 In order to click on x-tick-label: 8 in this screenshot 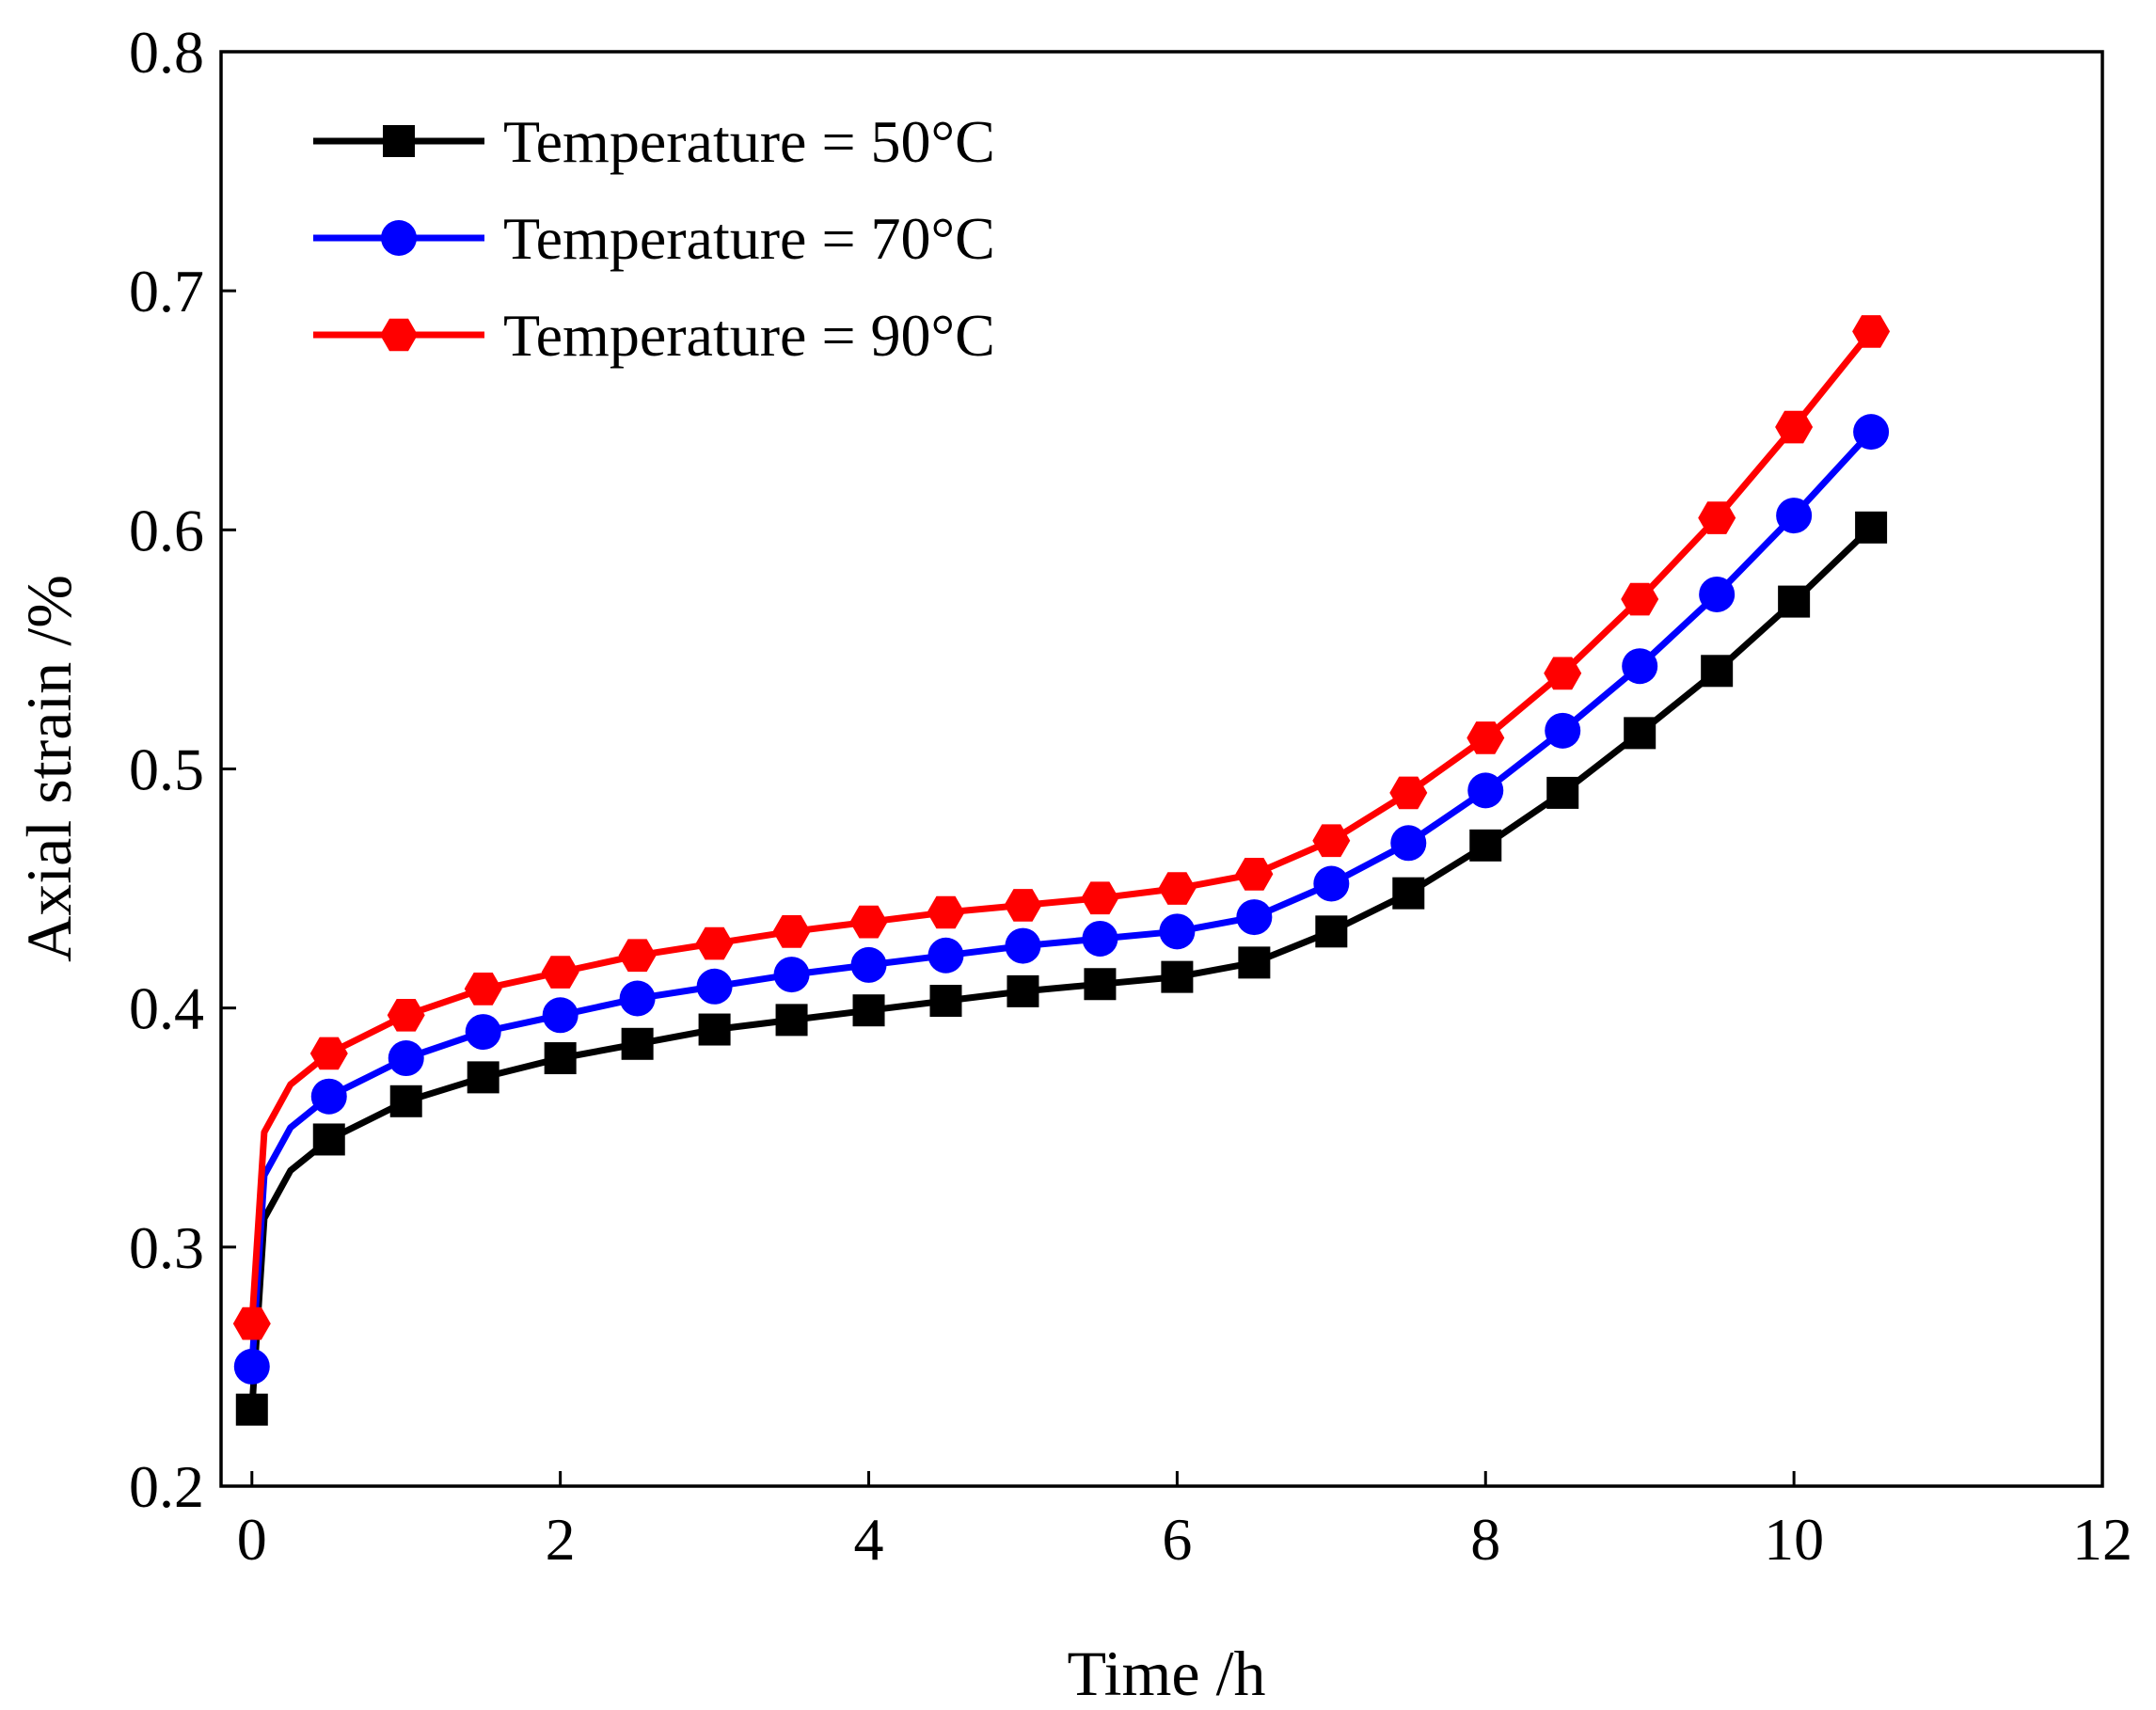, I will do `click(1485, 1539)`.